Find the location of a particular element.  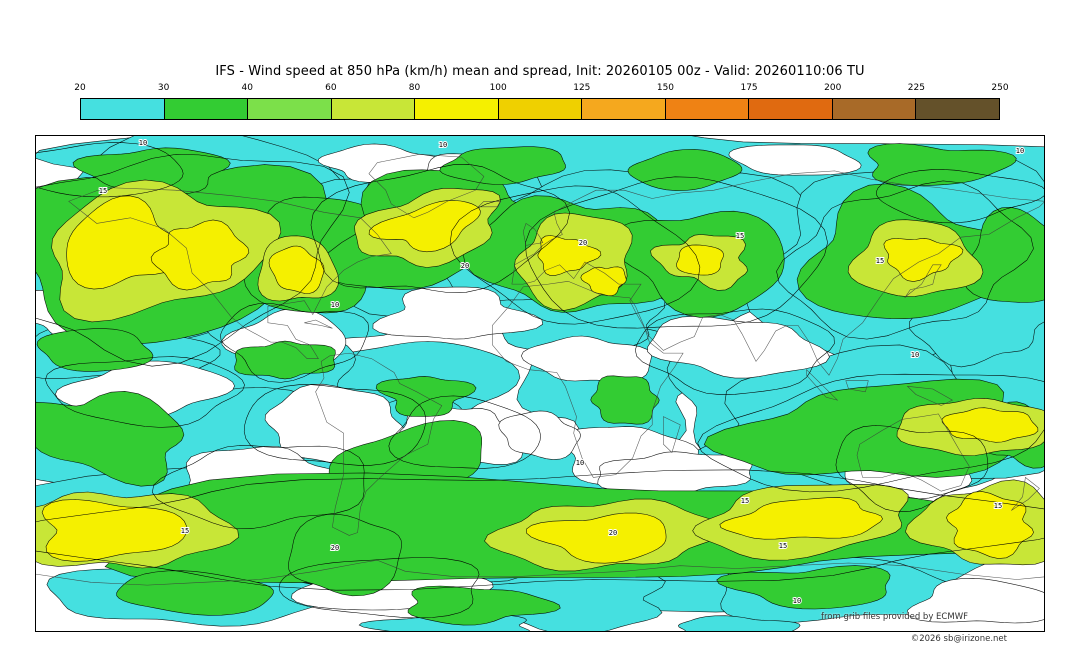

coastline-south_america is located at coordinates (379, 444).